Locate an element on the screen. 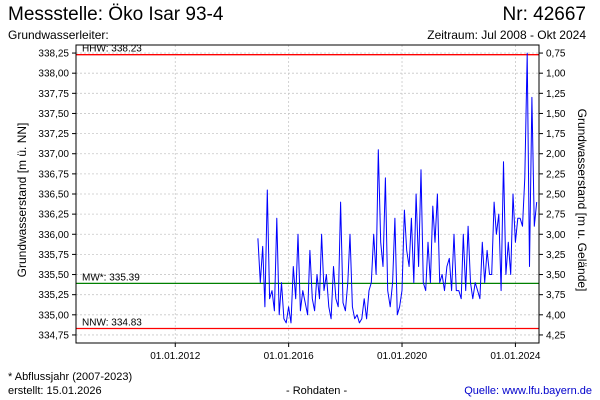  raw-data-label: - Rohdaten - is located at coordinates (317, 391).